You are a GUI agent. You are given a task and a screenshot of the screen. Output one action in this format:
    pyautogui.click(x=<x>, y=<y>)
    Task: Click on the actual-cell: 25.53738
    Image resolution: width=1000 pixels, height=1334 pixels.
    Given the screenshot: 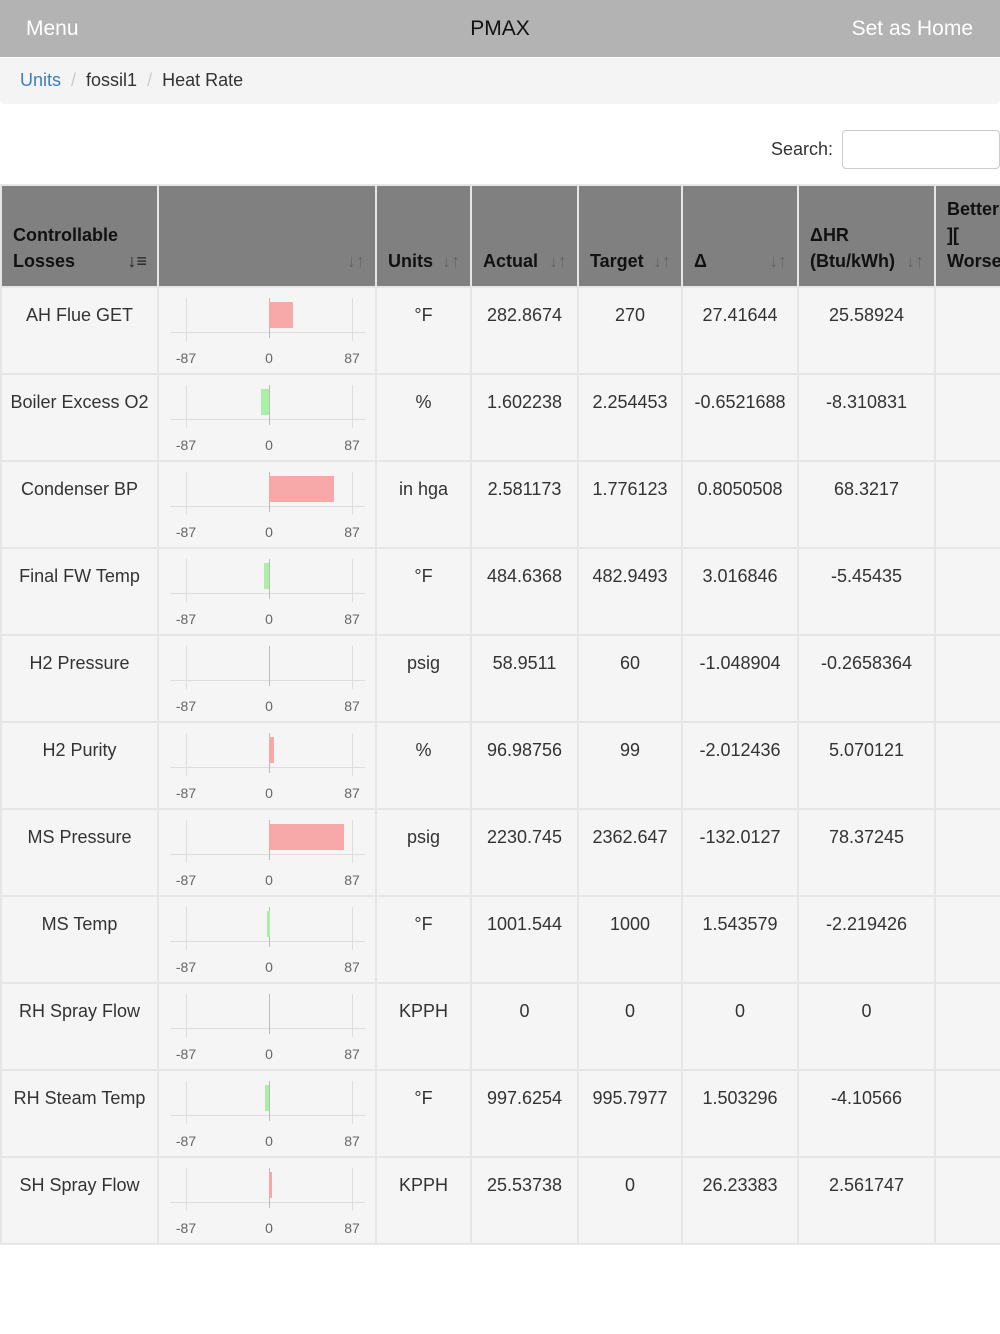 What is the action you would take?
    pyautogui.click(x=524, y=1200)
    